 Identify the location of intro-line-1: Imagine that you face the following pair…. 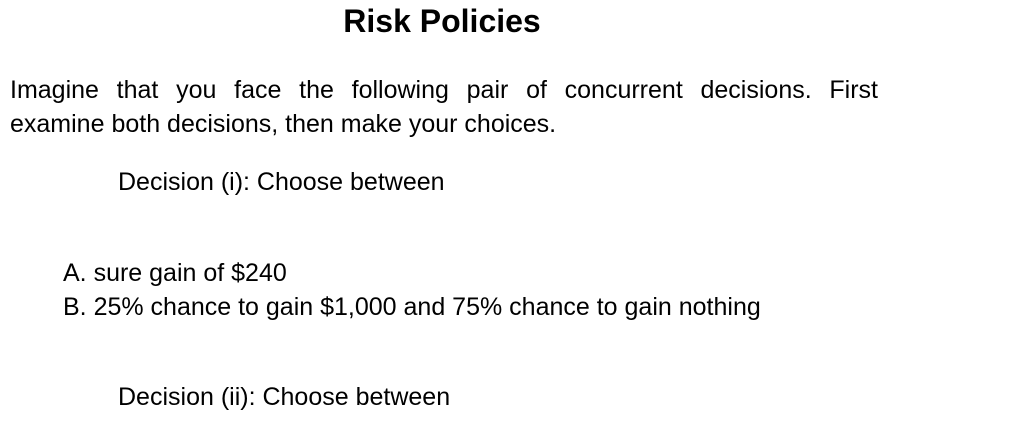
(444, 90).